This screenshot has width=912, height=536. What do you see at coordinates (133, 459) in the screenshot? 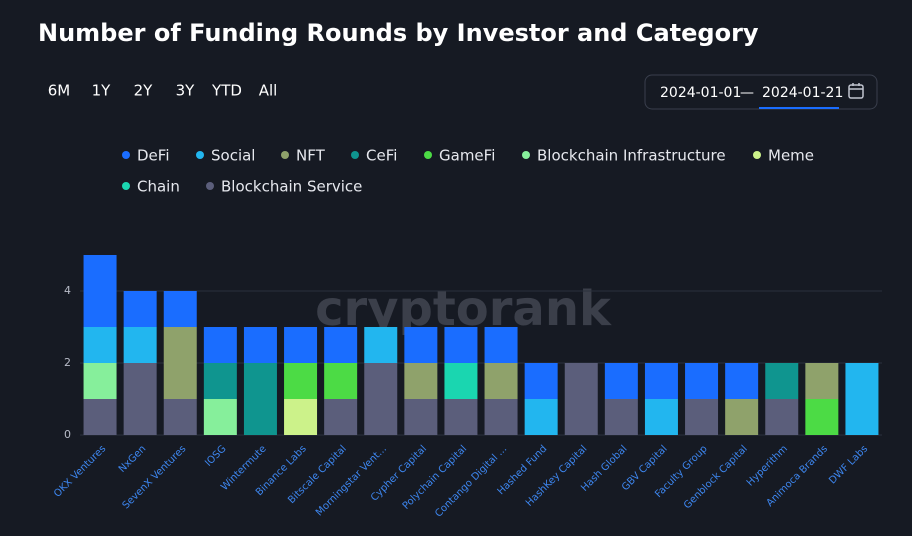
I see `x-tick-label: NxGen` at bounding box center [133, 459].